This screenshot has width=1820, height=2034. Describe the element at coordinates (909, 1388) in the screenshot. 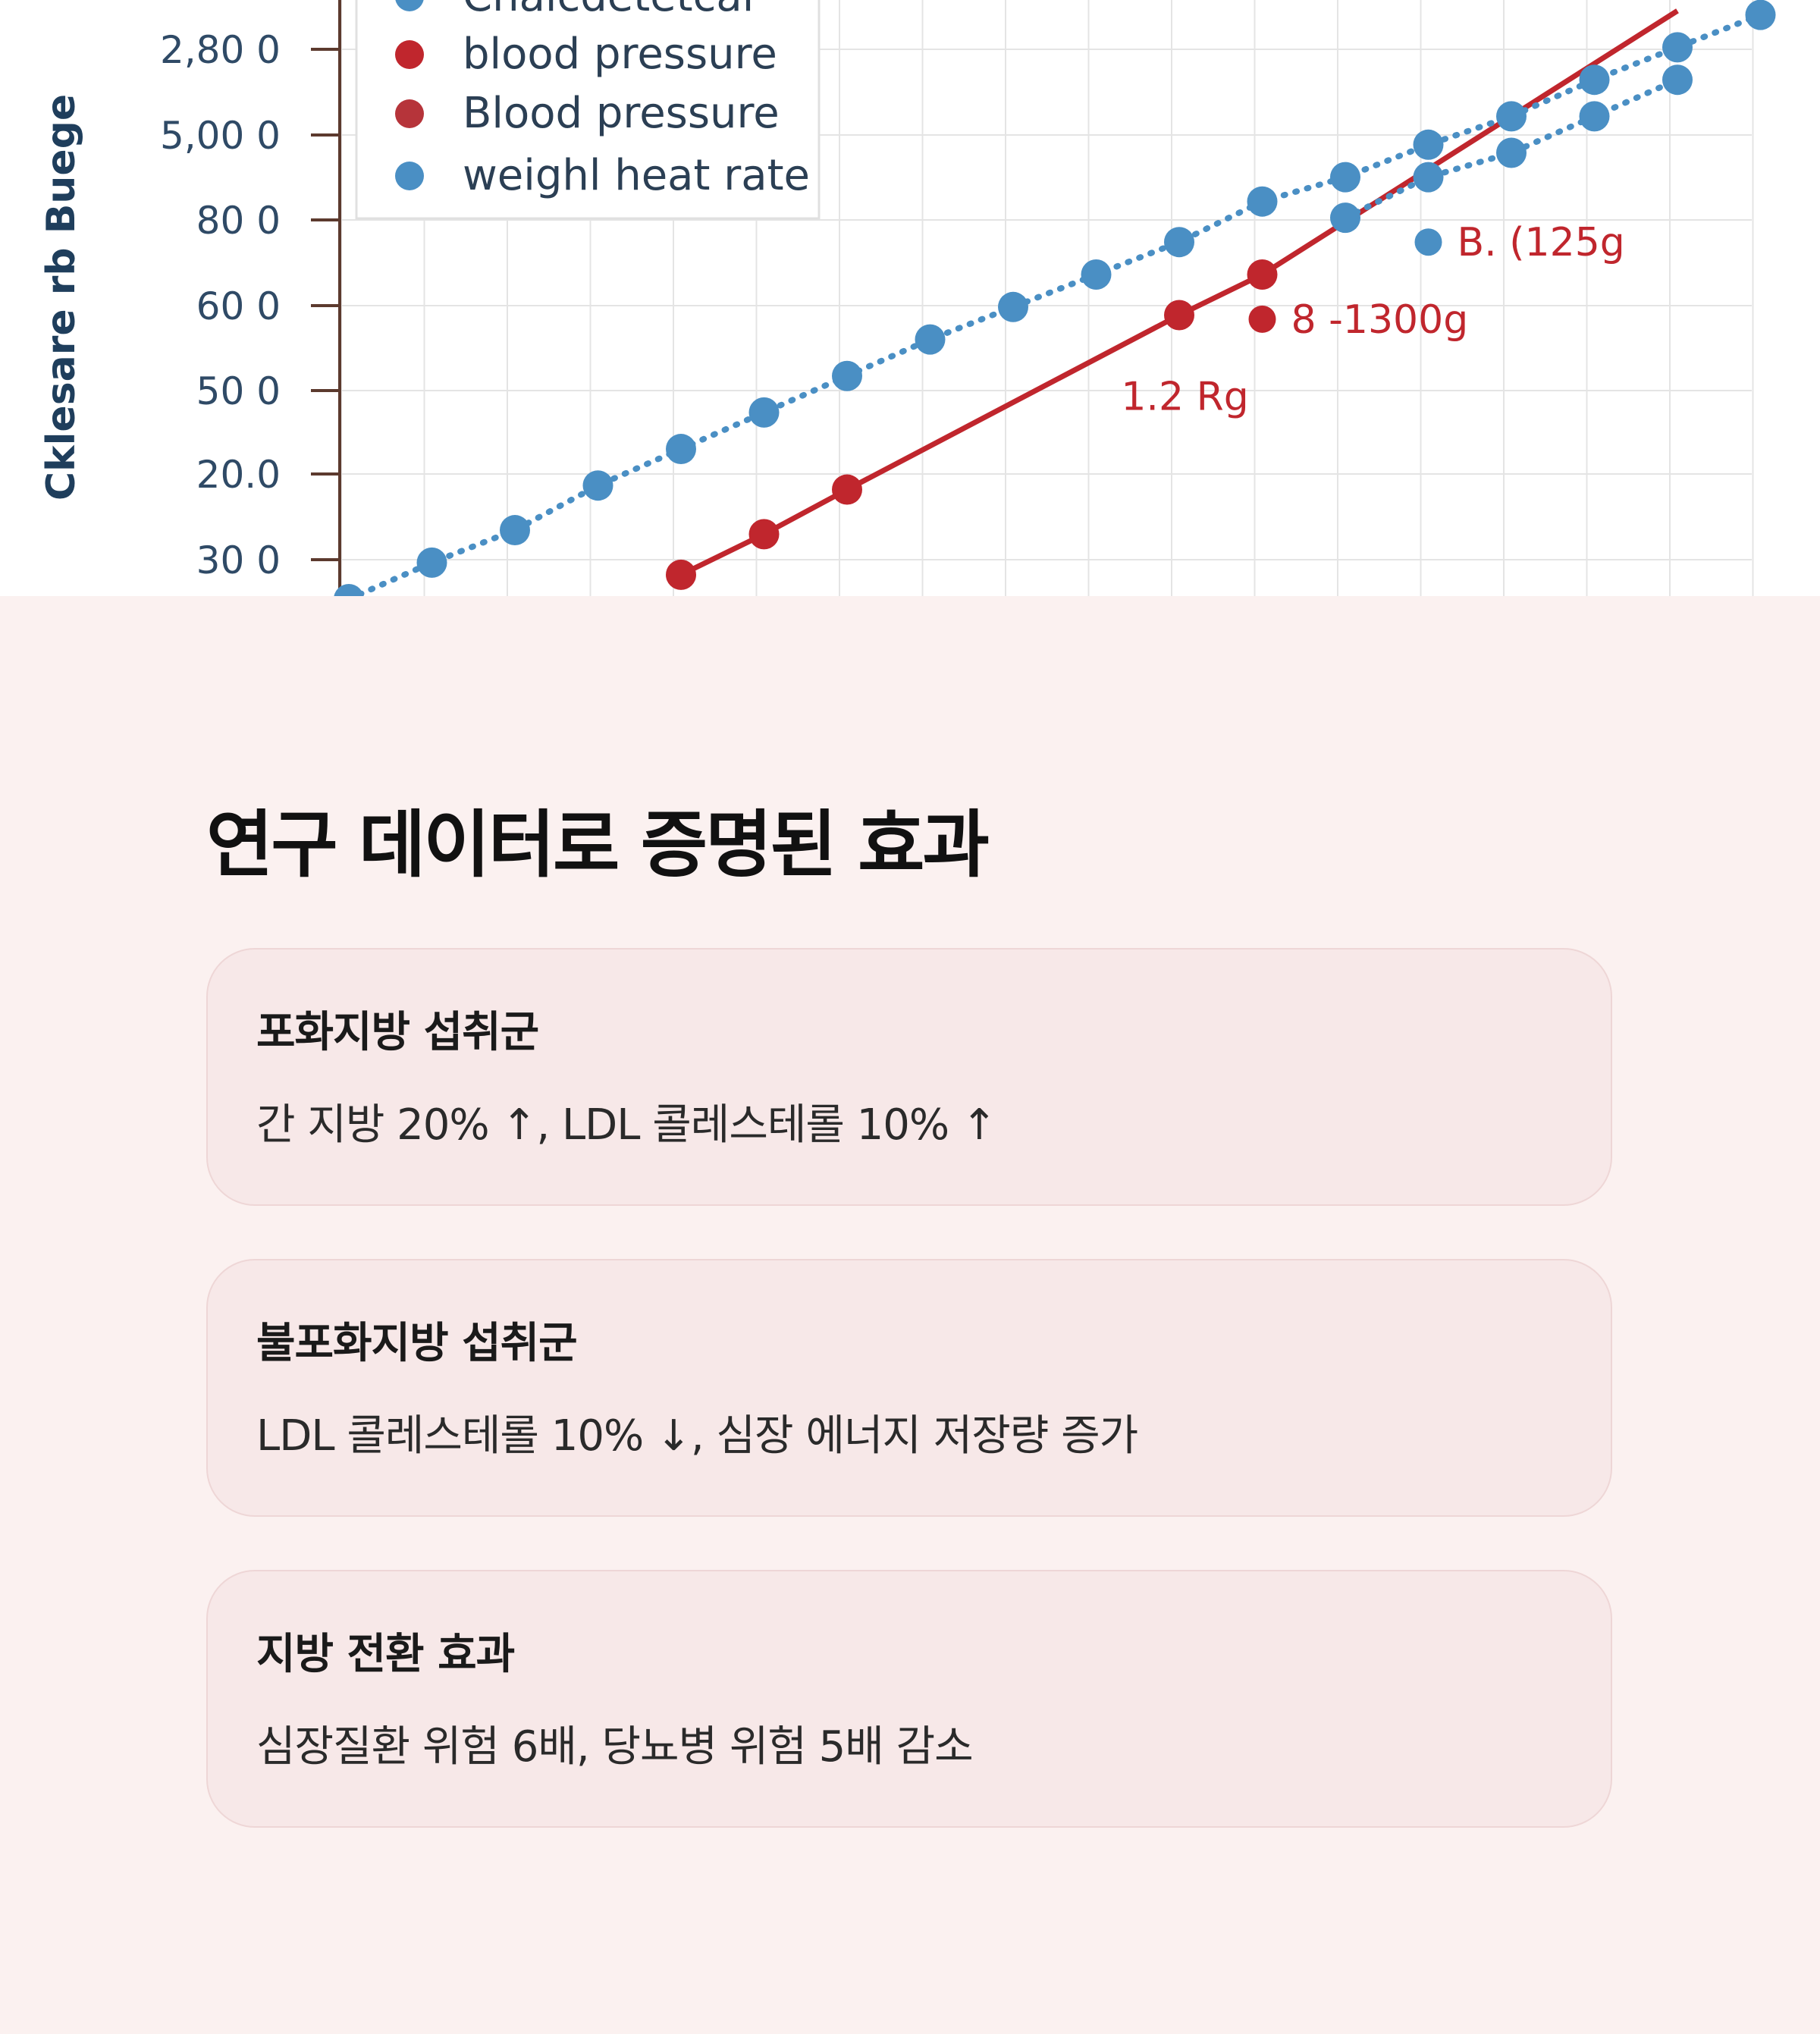

I see `card-unsaturated-fat: 불포화지방 섭취군 LDL 콜레스테롤 10% ↓, 심장 에너지 저장량 증가` at that location.